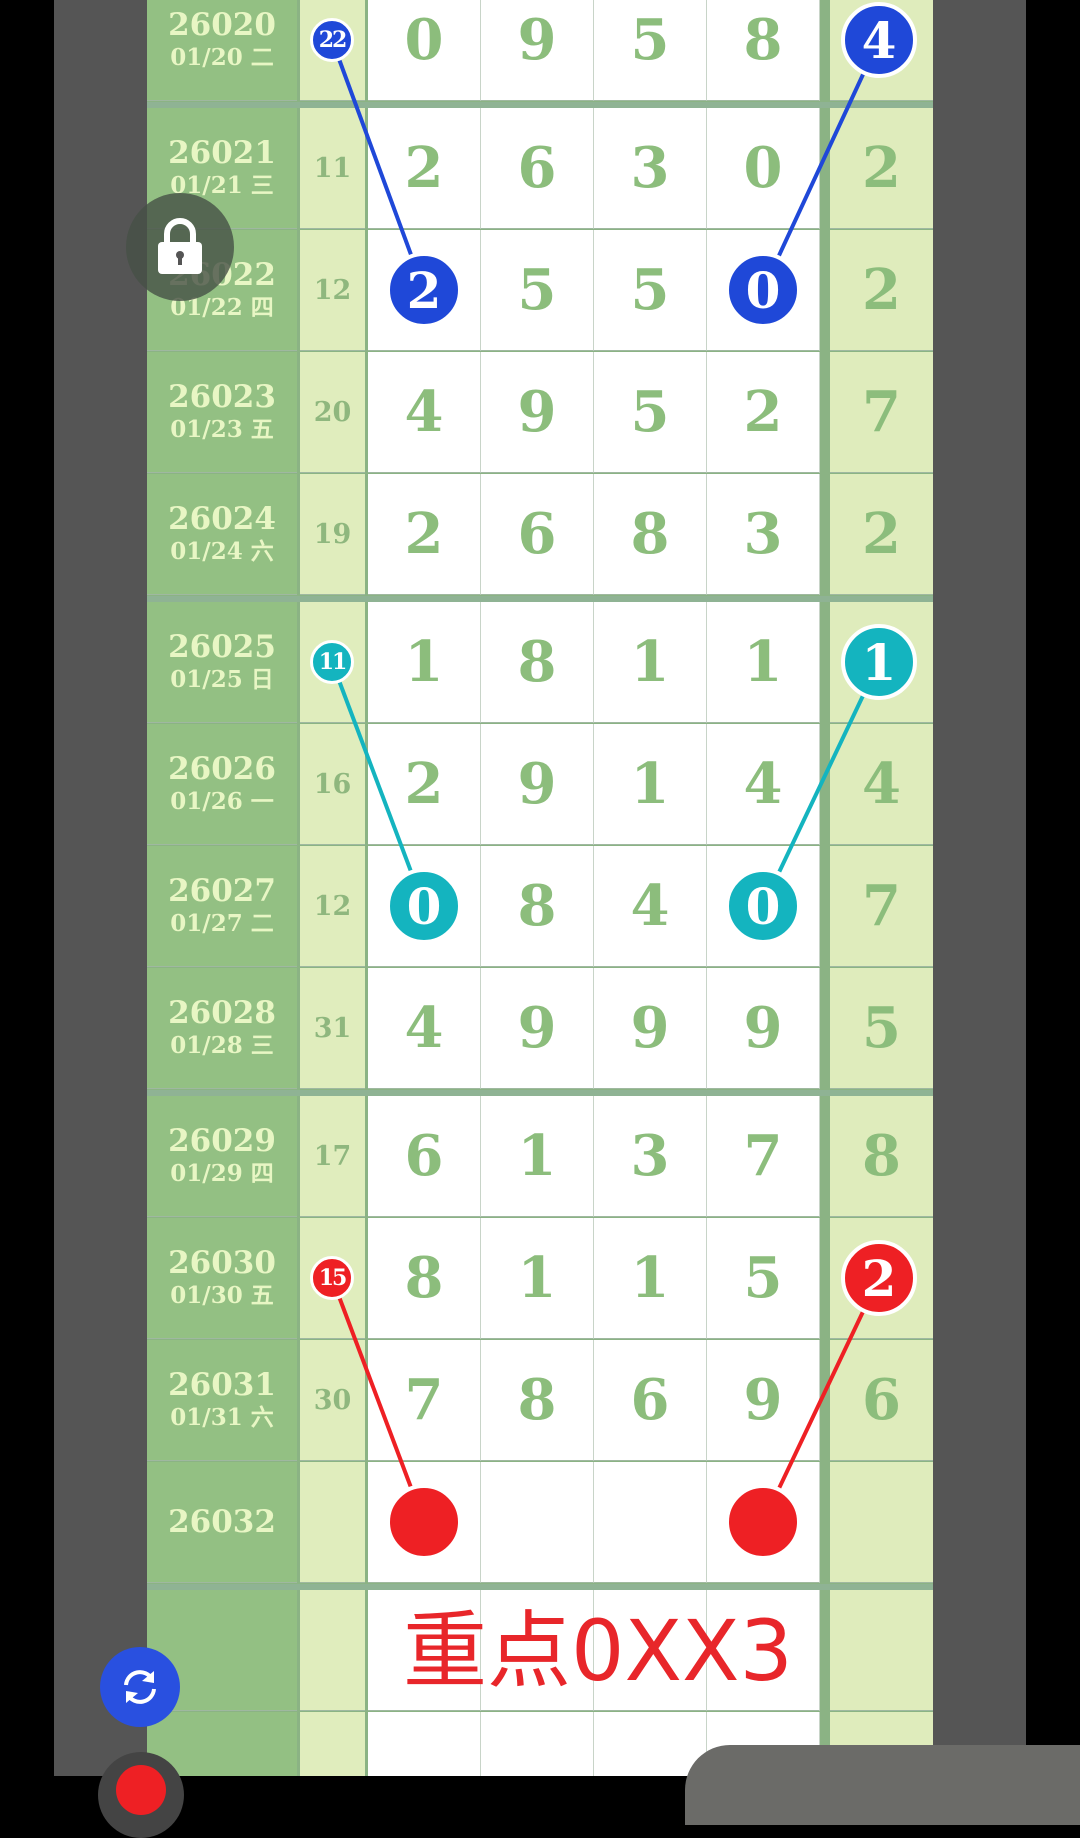 This screenshot has height=1838, width=1080. I want to click on period-date: 01/31 六, so click(222, 1417).